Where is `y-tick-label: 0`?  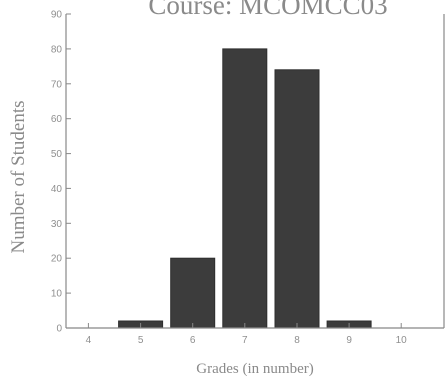
y-tick-label: 0 is located at coordinates (59, 329).